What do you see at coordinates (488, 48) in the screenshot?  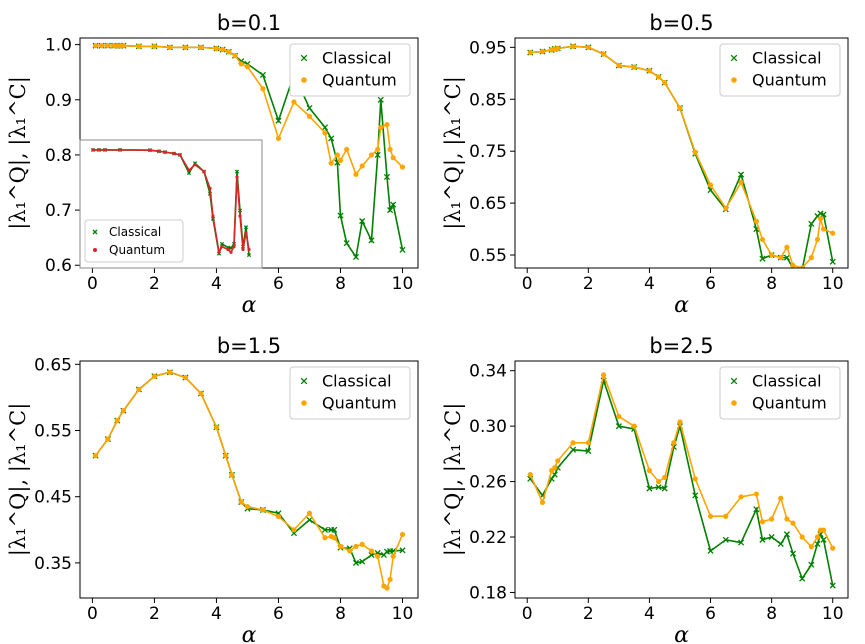 I see `y-tick-label: 0.95` at bounding box center [488, 48].